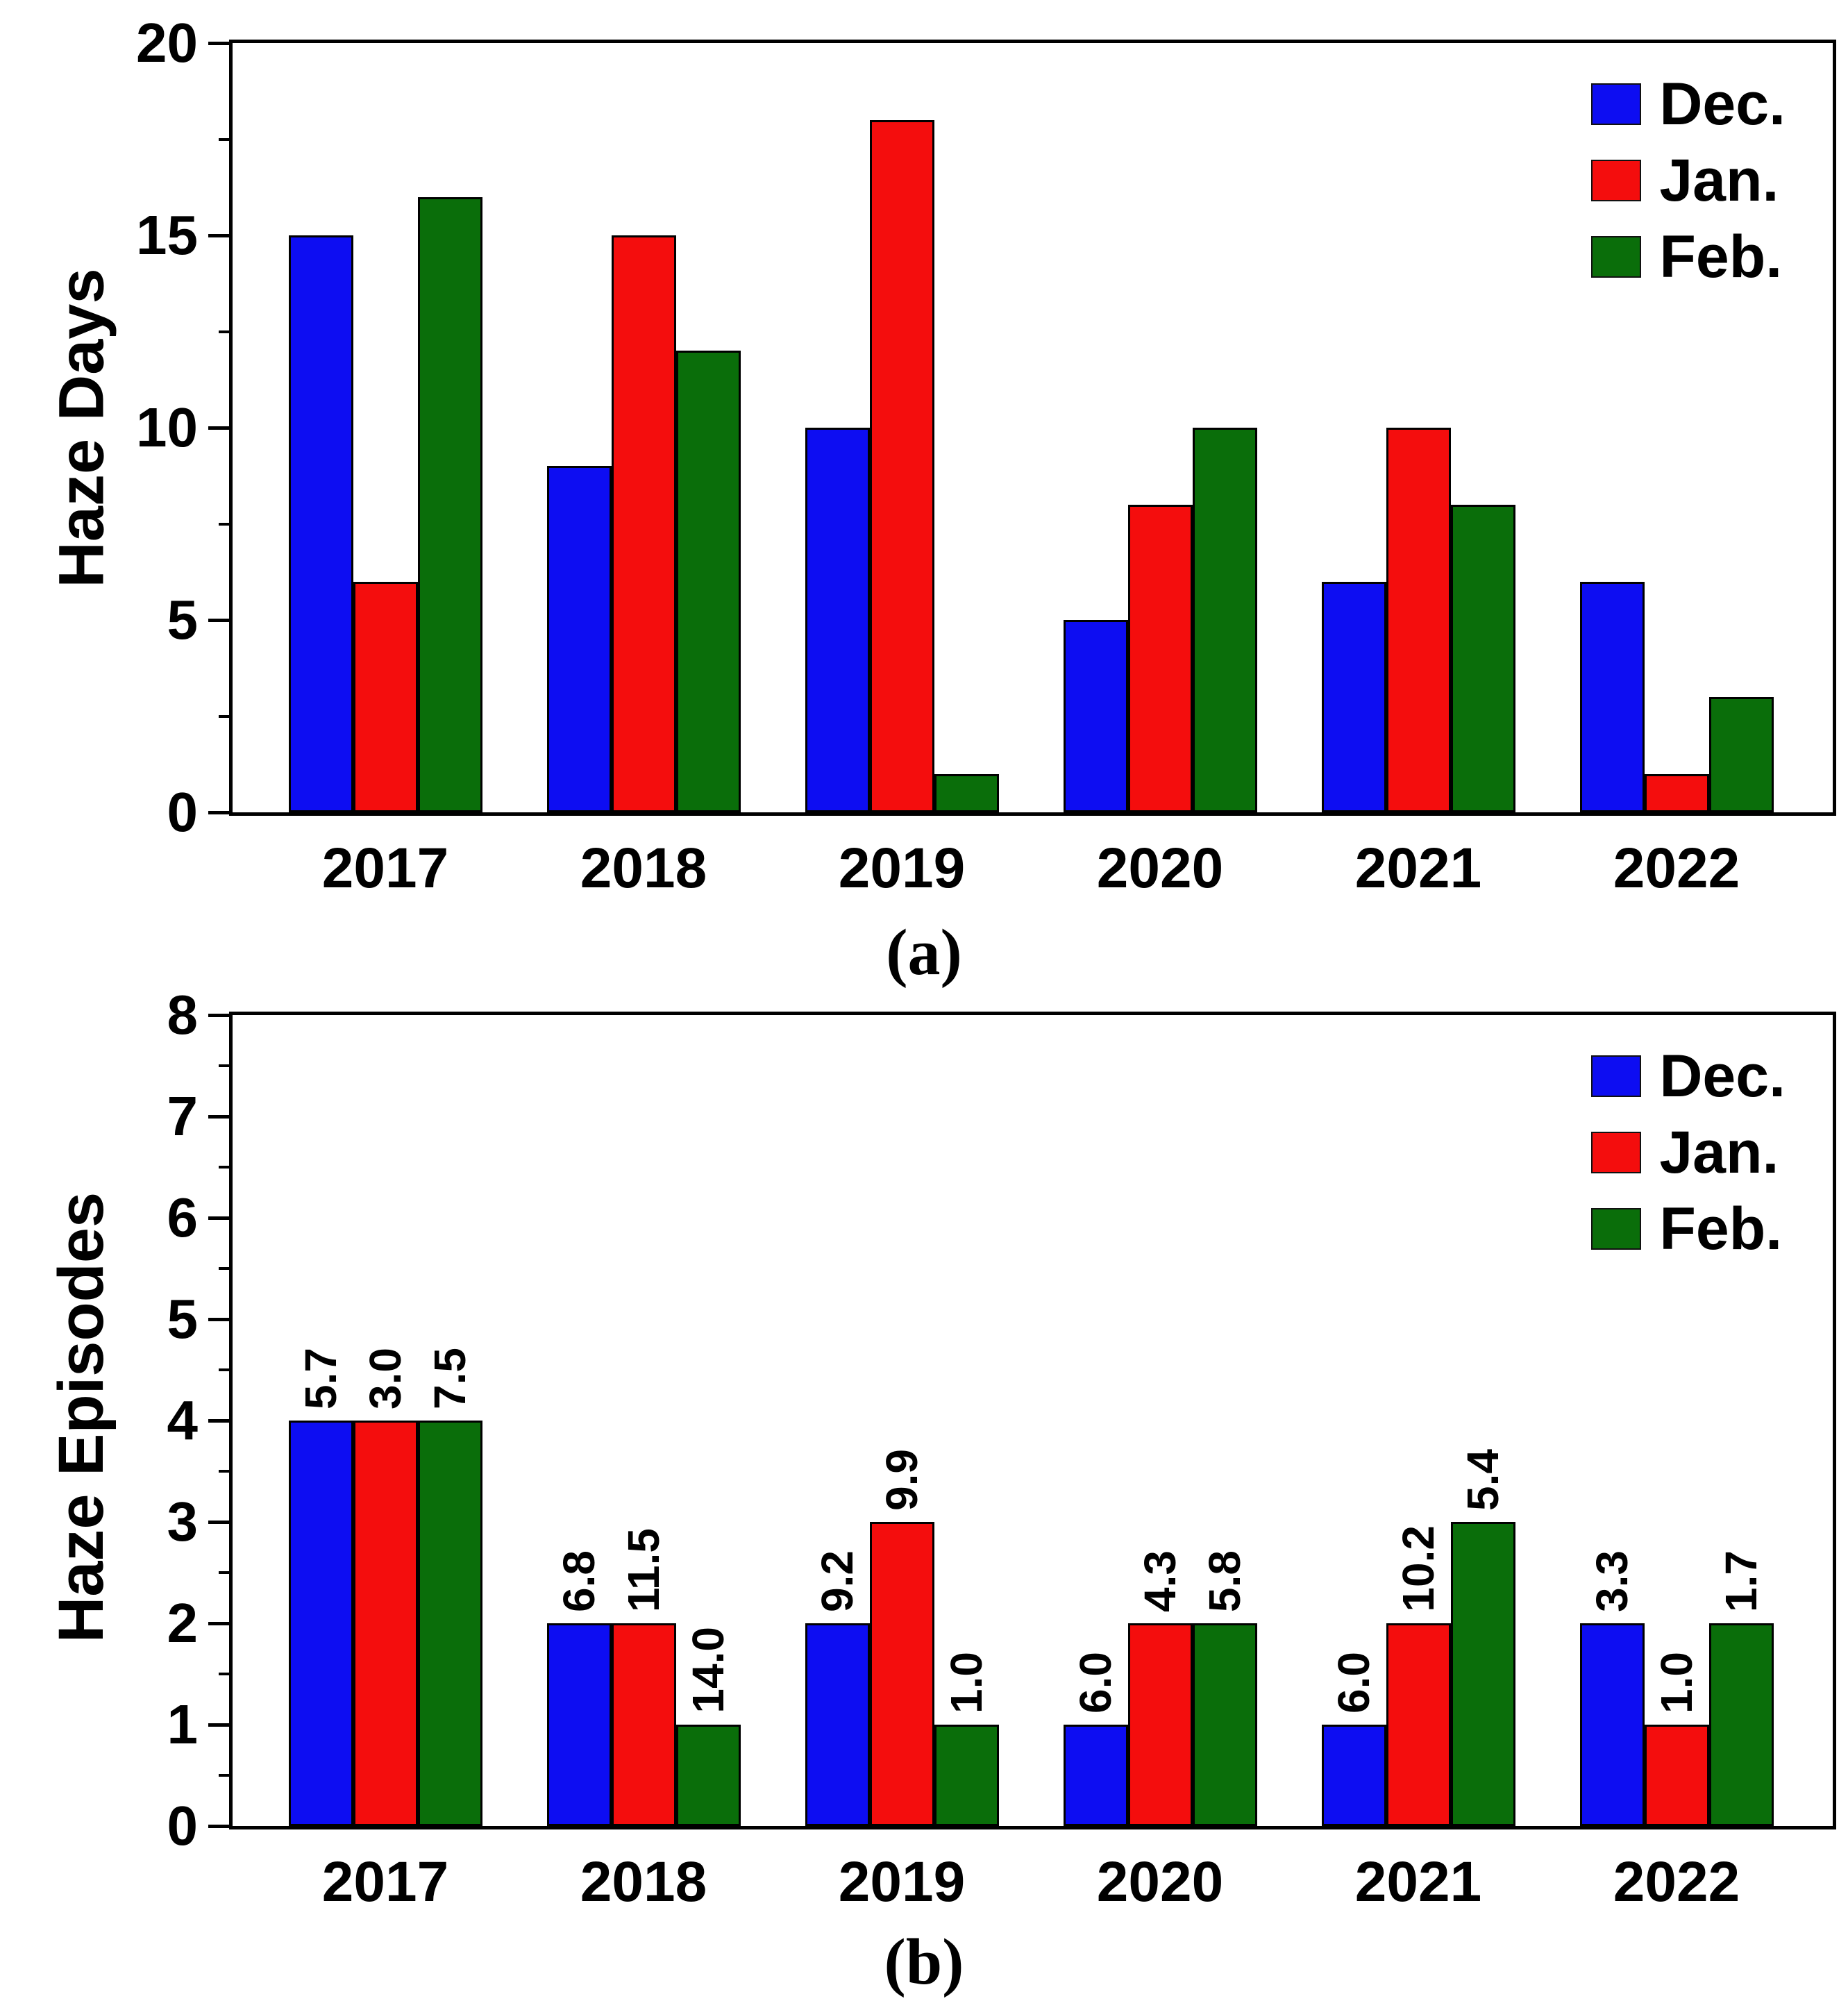  I want to click on legend-label: Jan., so click(1719, 1152).